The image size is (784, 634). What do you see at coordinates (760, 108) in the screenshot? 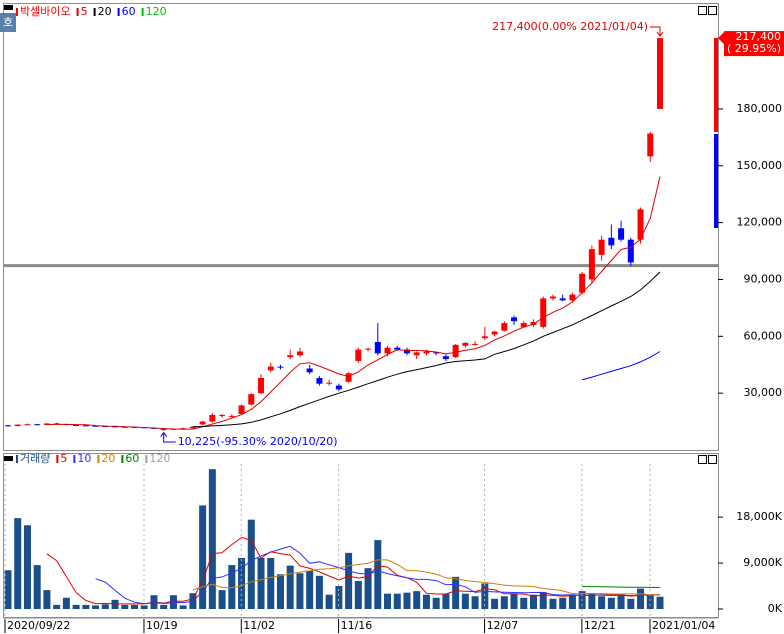
I see `y-tick-label: 180,000` at bounding box center [760, 108].